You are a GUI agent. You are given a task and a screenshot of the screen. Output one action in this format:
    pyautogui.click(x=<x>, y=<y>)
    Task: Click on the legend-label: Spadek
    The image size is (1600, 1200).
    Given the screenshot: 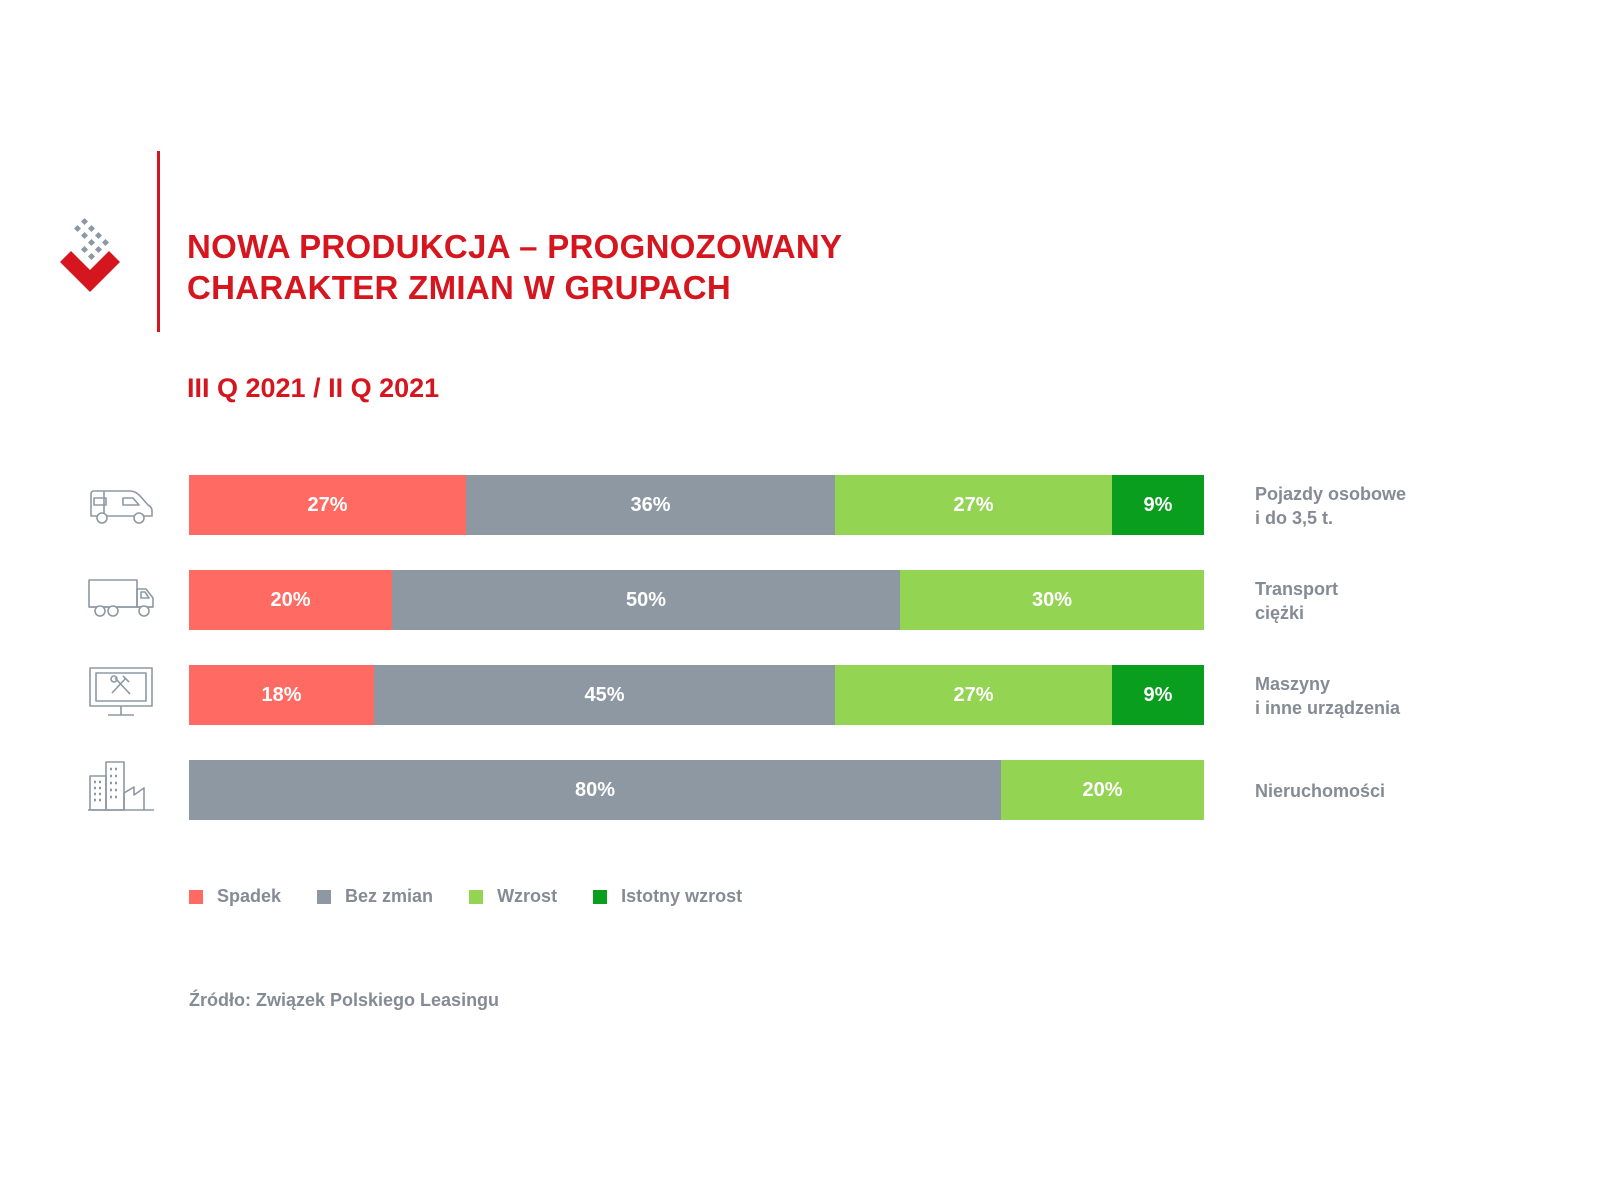 What is the action you would take?
    pyautogui.click(x=249, y=896)
    